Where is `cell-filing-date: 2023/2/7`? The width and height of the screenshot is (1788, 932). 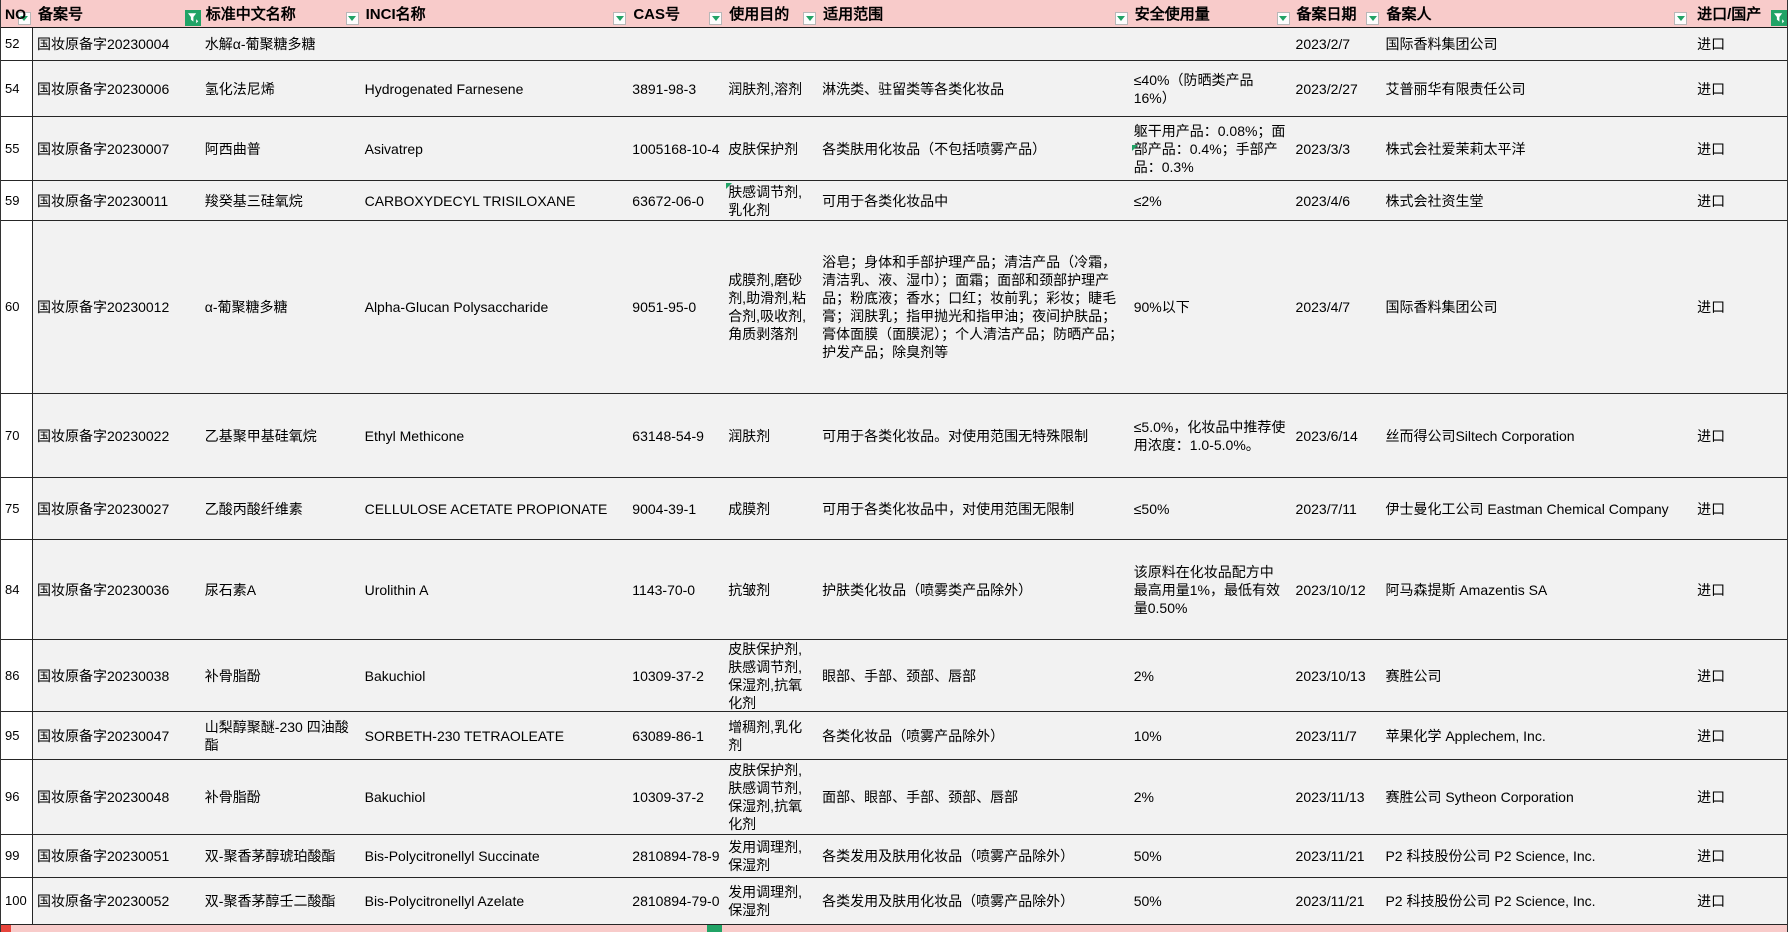
cell-filing-date: 2023/2/7 is located at coordinates (1323, 44).